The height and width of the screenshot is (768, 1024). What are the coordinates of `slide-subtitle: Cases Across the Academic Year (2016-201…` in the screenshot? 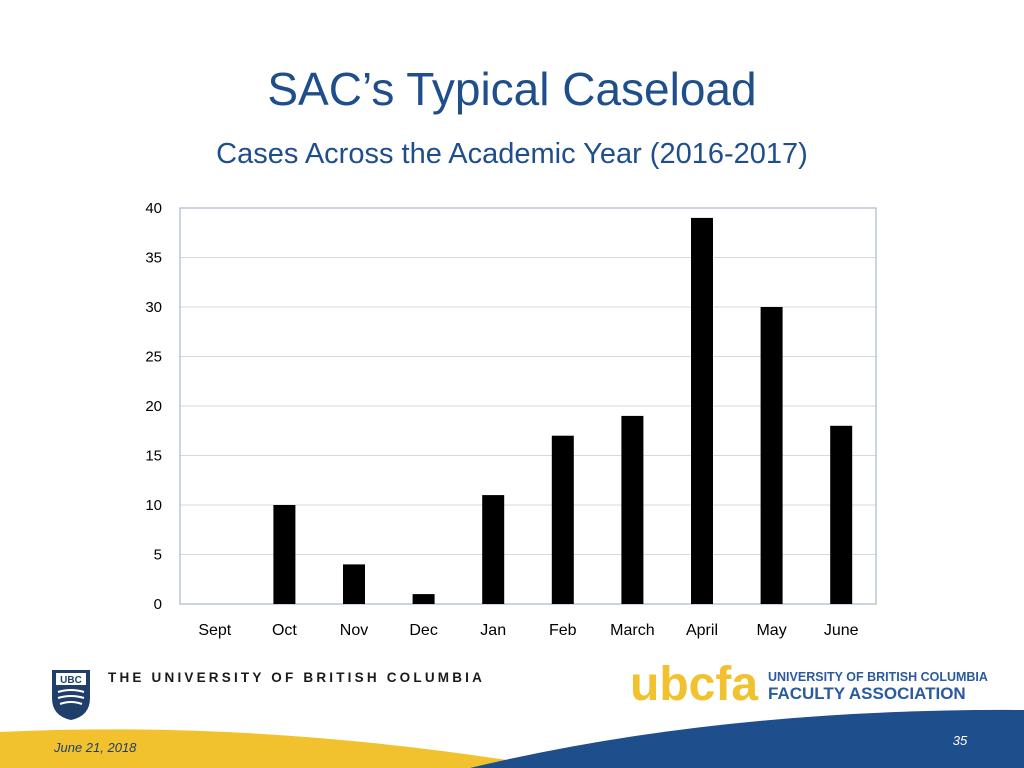 It's located at (512, 154).